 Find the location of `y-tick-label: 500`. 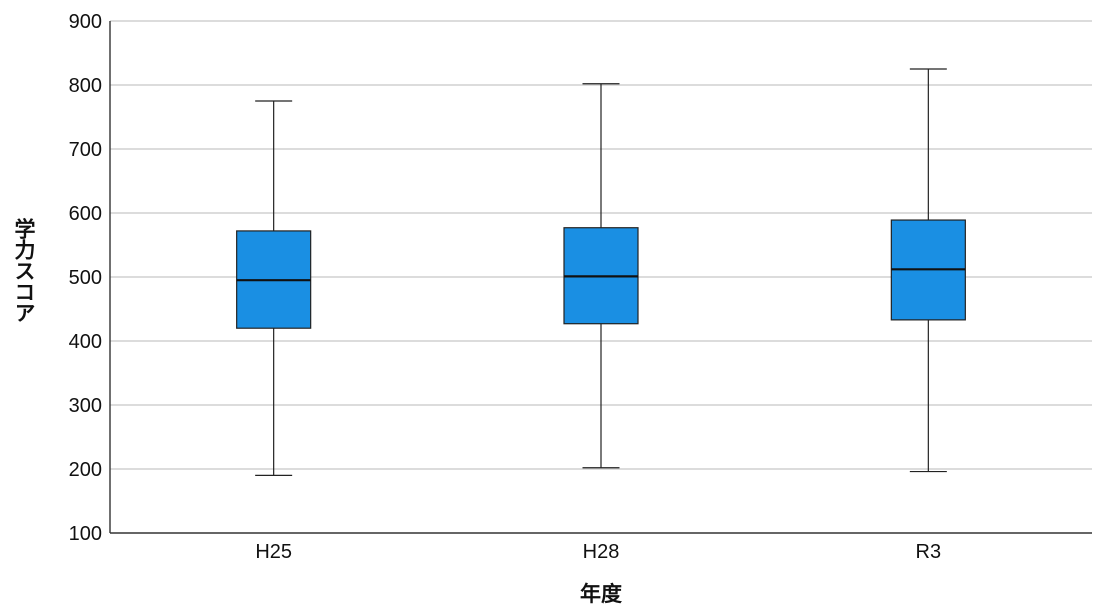

y-tick-label: 500 is located at coordinates (85, 278).